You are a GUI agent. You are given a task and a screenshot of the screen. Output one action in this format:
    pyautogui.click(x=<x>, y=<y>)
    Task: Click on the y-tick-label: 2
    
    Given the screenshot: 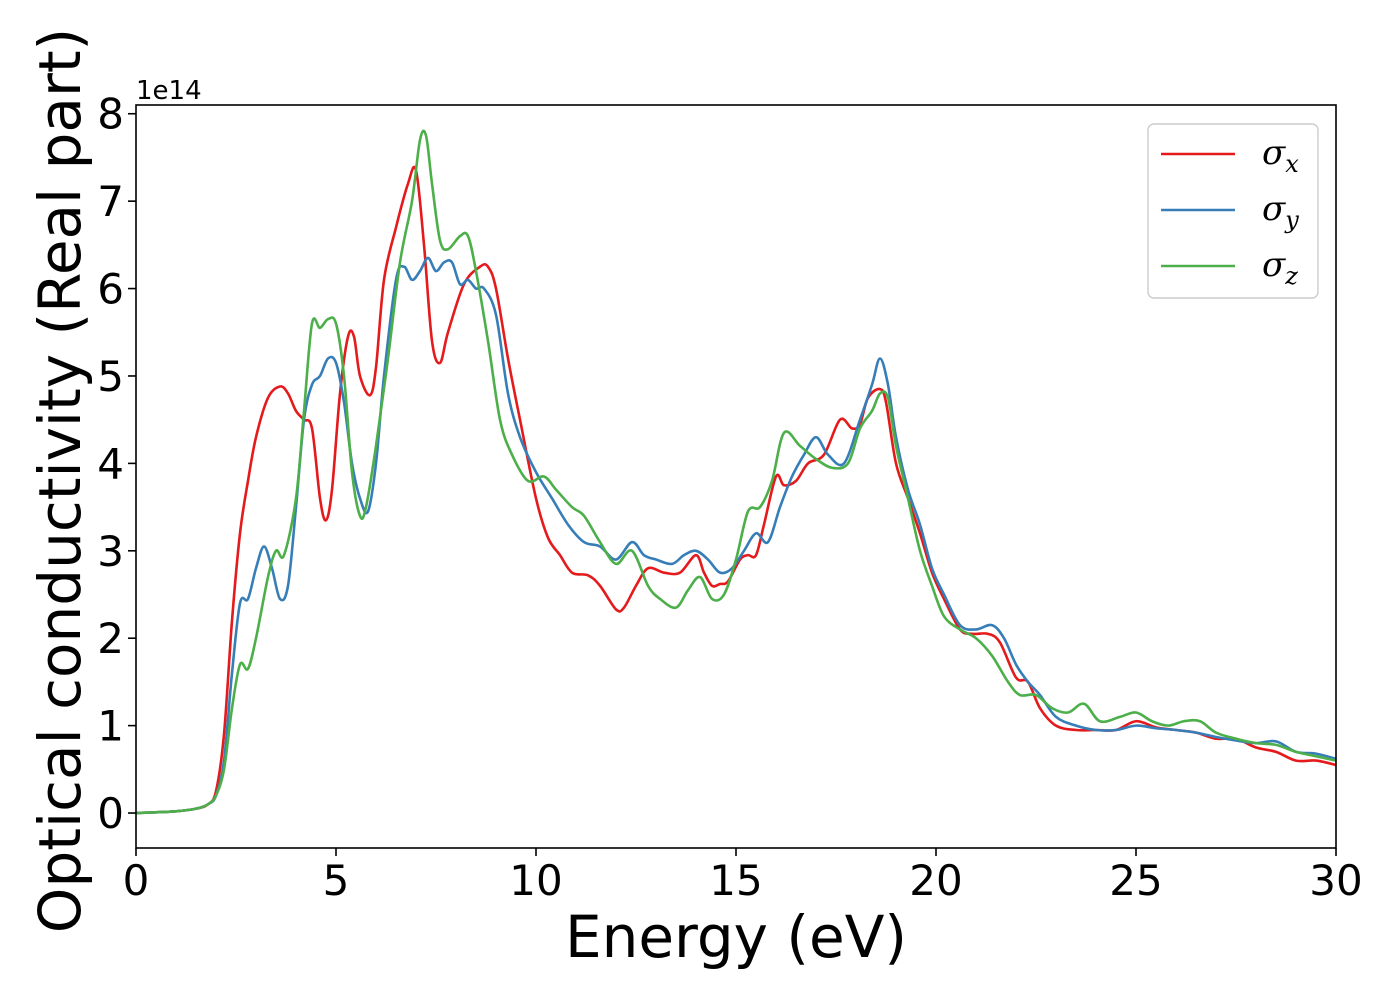 What is the action you would take?
    pyautogui.click(x=110, y=638)
    